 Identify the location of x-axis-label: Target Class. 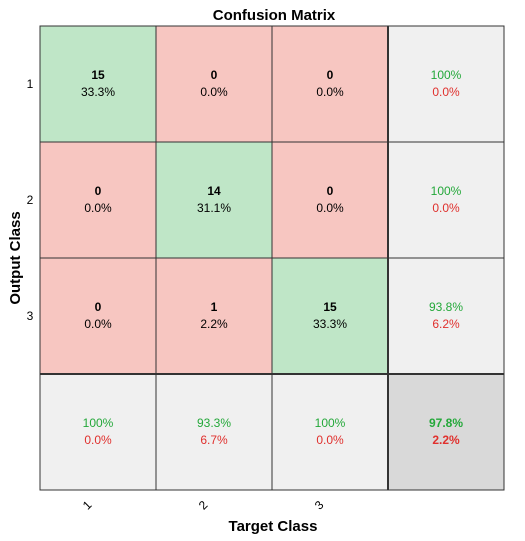
(273, 526).